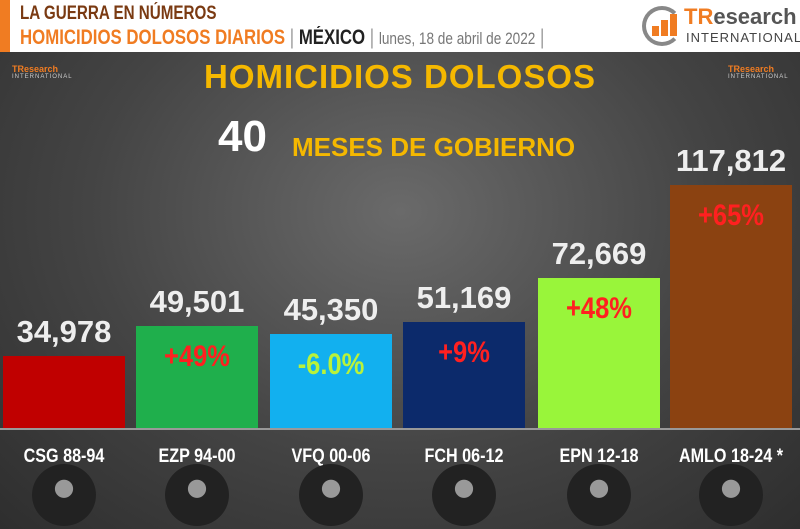 This screenshot has height=529, width=800. What do you see at coordinates (197, 301) in the screenshot?
I see `value-label: 49,501` at bounding box center [197, 301].